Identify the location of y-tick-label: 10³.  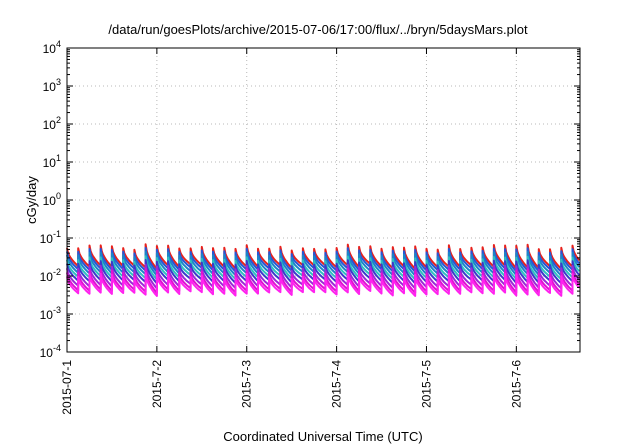
(52, 85).